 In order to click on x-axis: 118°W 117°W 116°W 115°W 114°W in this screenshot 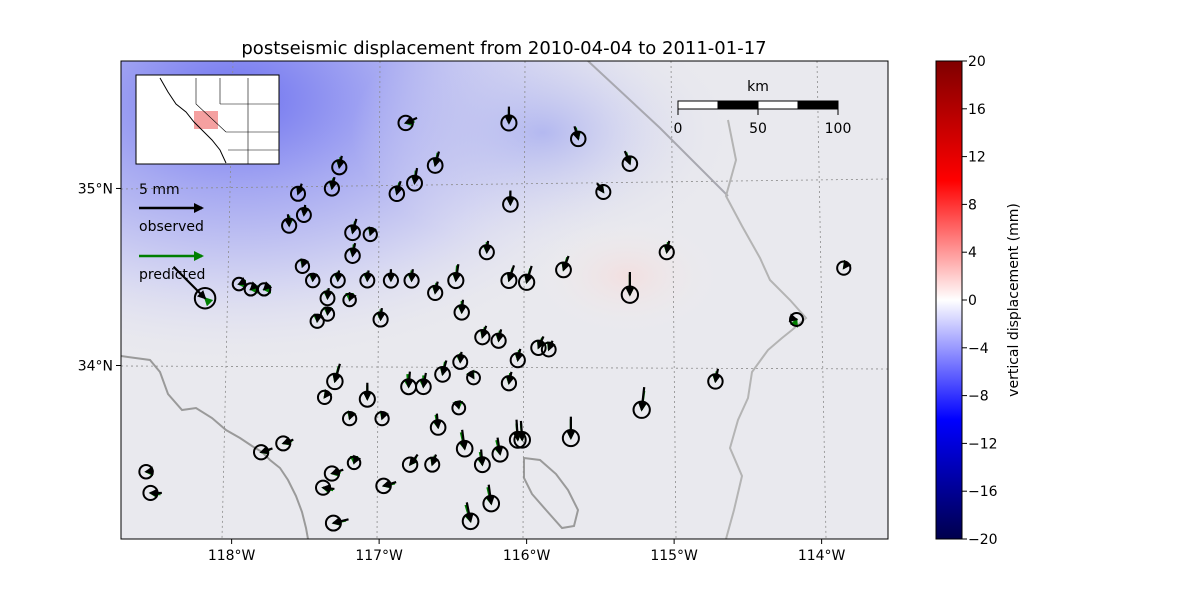, I will do `click(527, 551)`.